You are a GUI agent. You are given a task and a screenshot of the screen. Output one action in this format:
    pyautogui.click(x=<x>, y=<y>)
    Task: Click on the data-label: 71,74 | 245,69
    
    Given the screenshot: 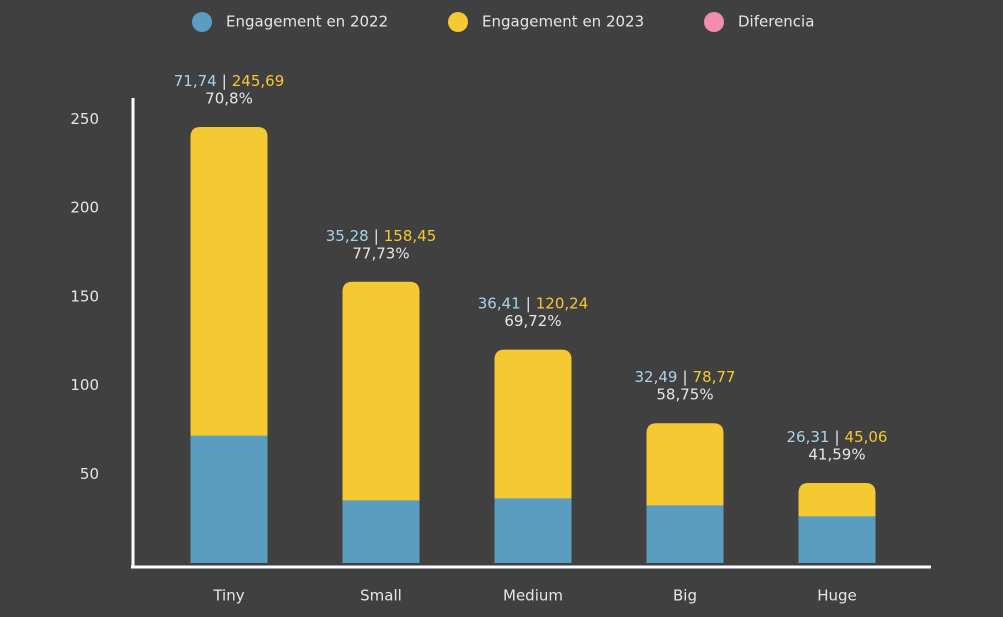 What is the action you would take?
    pyautogui.click(x=229, y=80)
    